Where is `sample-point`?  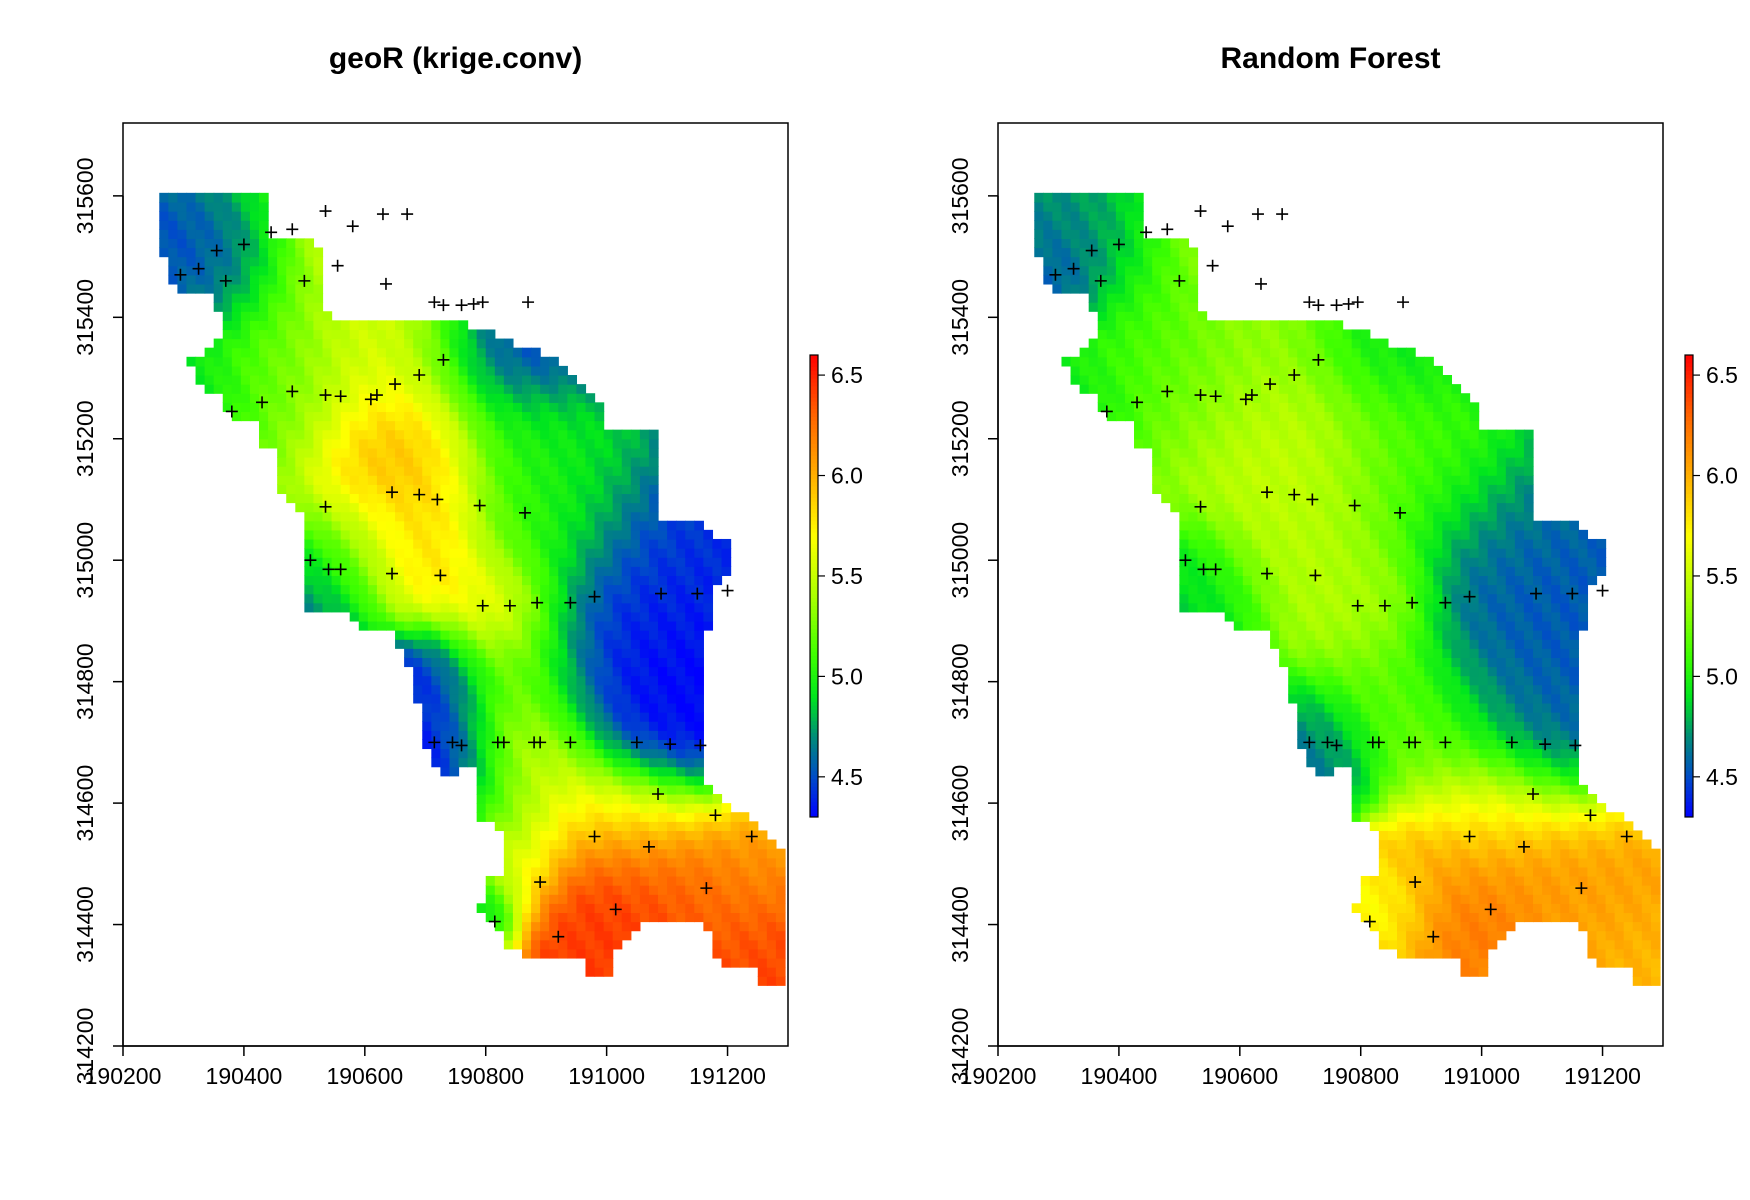
sample-point is located at coordinates (594, 596).